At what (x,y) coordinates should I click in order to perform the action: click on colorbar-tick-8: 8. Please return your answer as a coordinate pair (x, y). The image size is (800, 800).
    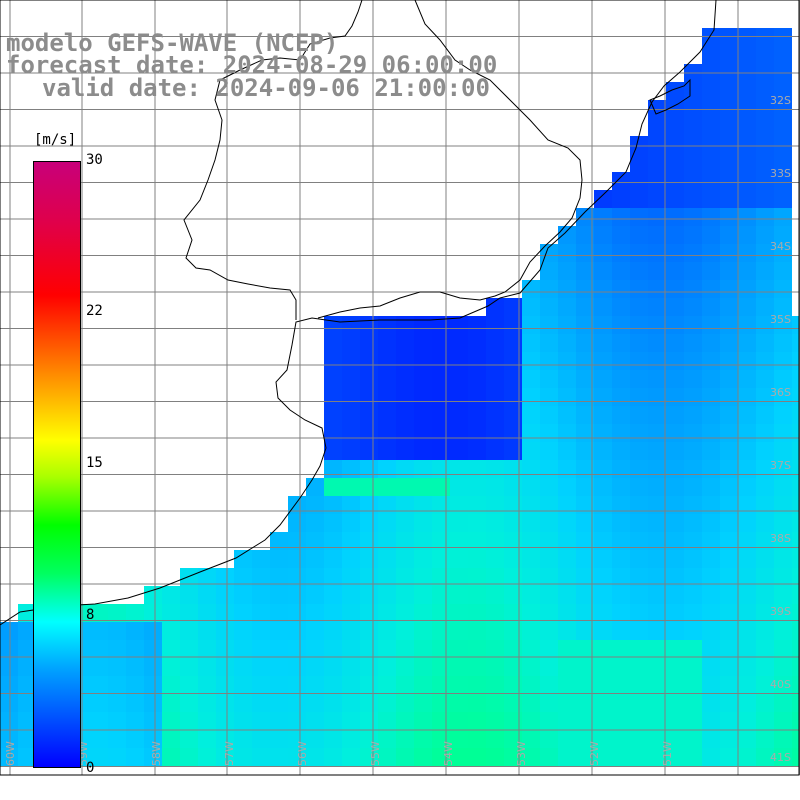
    Looking at the image, I should click on (90, 615).